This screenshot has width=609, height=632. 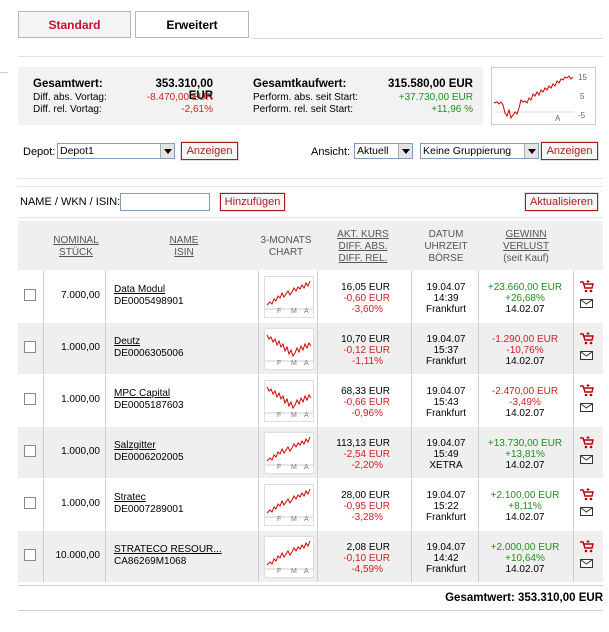 What do you see at coordinates (525, 454) in the screenshot?
I see `row-gewinn-rel: +13,81%` at bounding box center [525, 454].